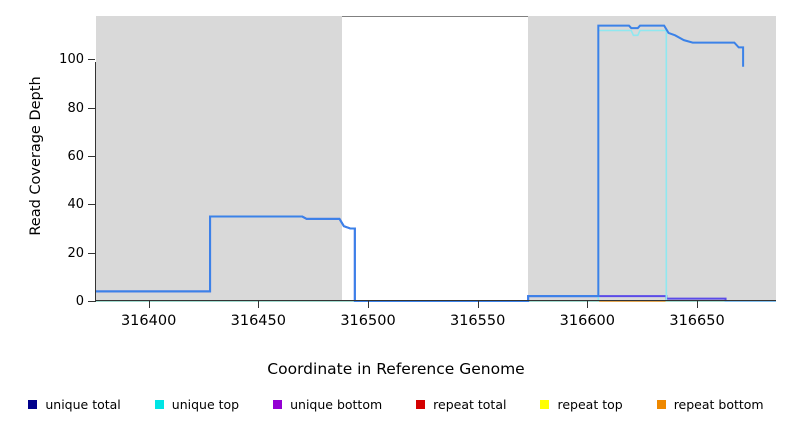  I want to click on y-tick-label: 80, so click(75, 108).